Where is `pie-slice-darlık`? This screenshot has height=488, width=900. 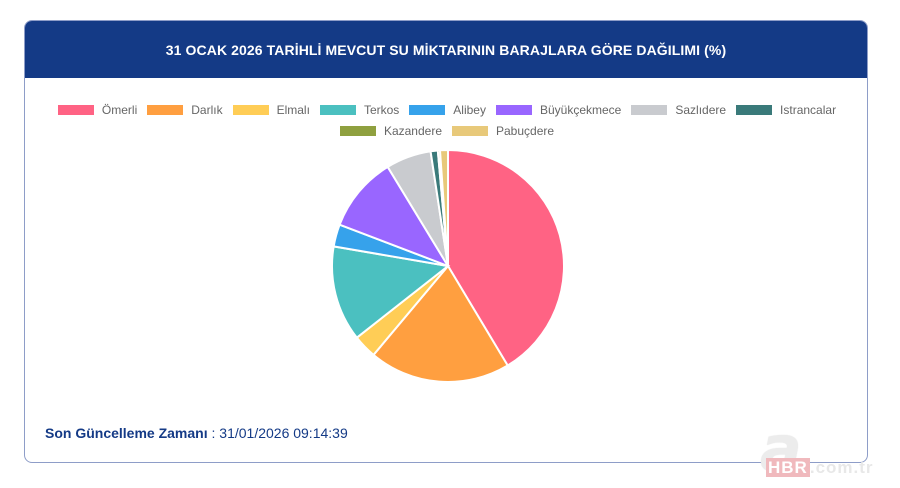 pie-slice-darlık is located at coordinates (441, 323).